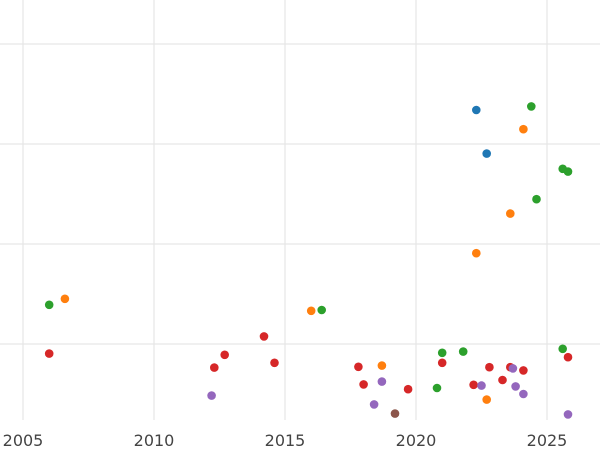 This screenshot has width=600, height=450. What do you see at coordinates (154, 440) in the screenshot?
I see `x-tick-label: 2010` at bounding box center [154, 440].